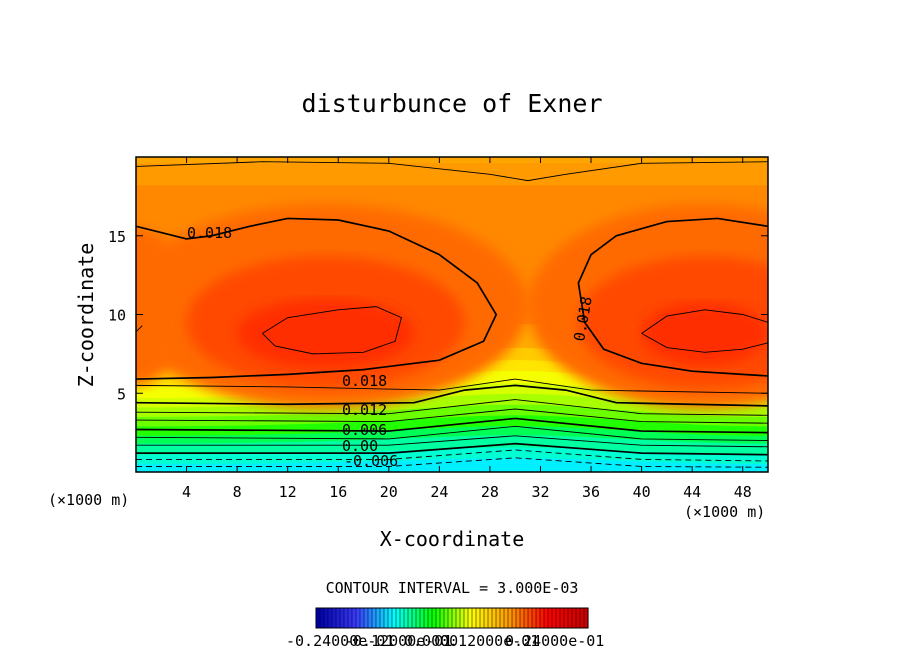  I want to click on chart-title: disturbunce of Exner, so click(451, 103).